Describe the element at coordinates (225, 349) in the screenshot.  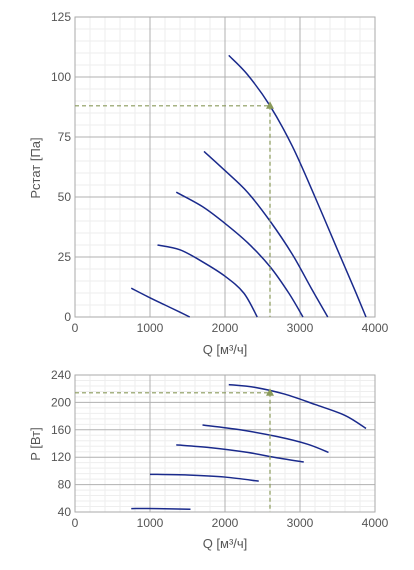
I see `pressure-x-axis-label: Q [м³/ч]` at that location.